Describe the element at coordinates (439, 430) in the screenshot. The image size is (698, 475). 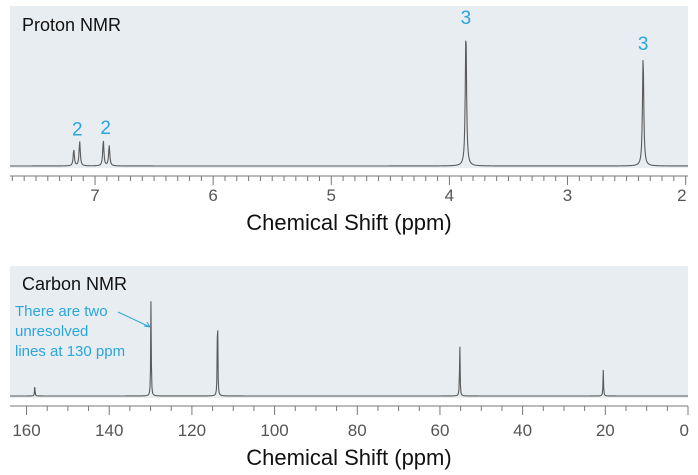
I see `carbon-tick-label: 60` at that location.